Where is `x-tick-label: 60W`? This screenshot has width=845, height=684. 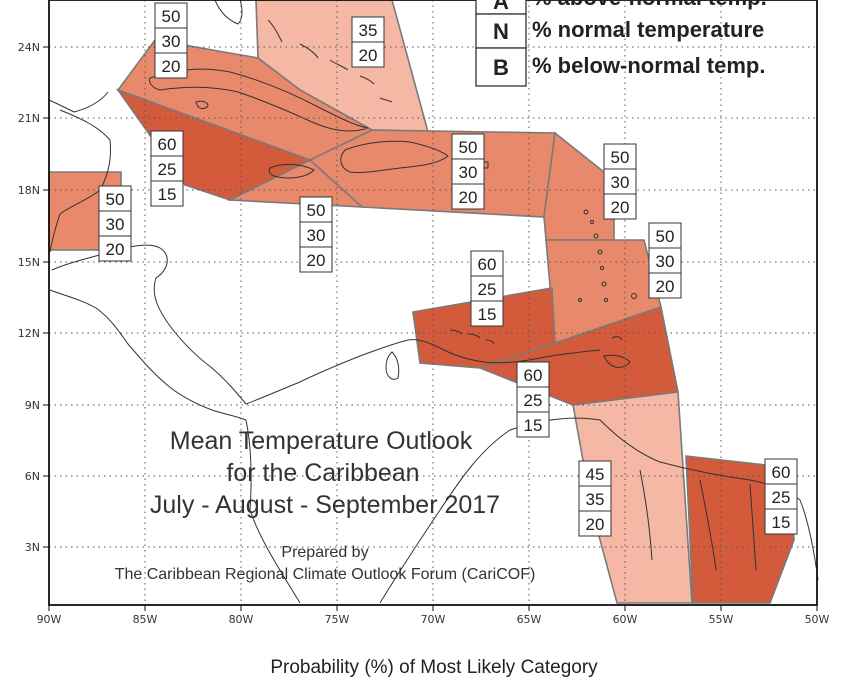 x-tick-label: 60W is located at coordinates (625, 619).